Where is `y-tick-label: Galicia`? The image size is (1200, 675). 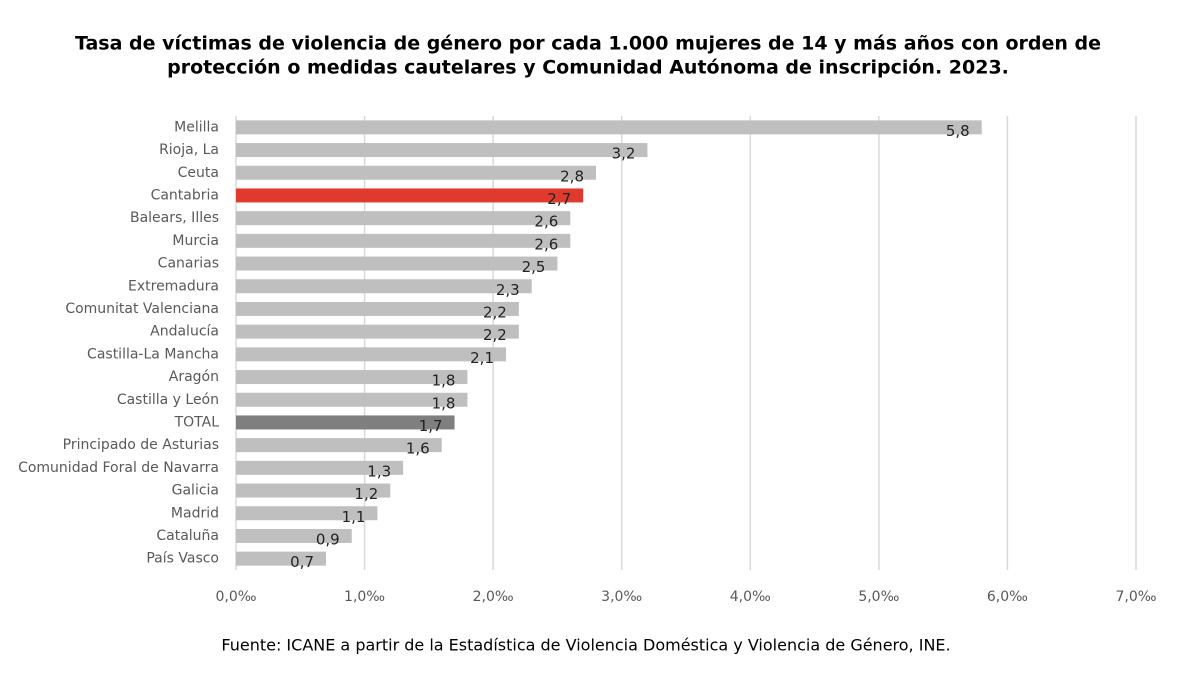 y-tick-label: Galicia is located at coordinates (195, 491).